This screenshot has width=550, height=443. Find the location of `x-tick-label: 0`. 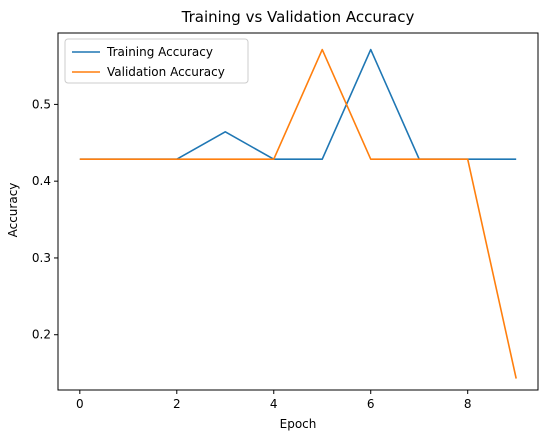

x-tick-label: 0 is located at coordinates (80, 404).